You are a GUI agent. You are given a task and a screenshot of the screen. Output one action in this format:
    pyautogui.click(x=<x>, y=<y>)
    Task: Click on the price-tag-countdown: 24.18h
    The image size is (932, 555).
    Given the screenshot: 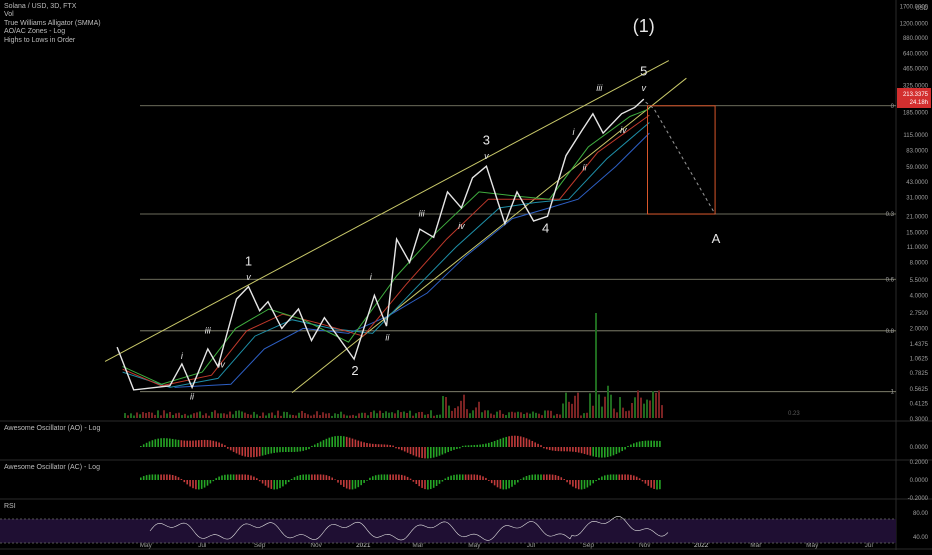 What is the action you would take?
    pyautogui.click(x=919, y=103)
    